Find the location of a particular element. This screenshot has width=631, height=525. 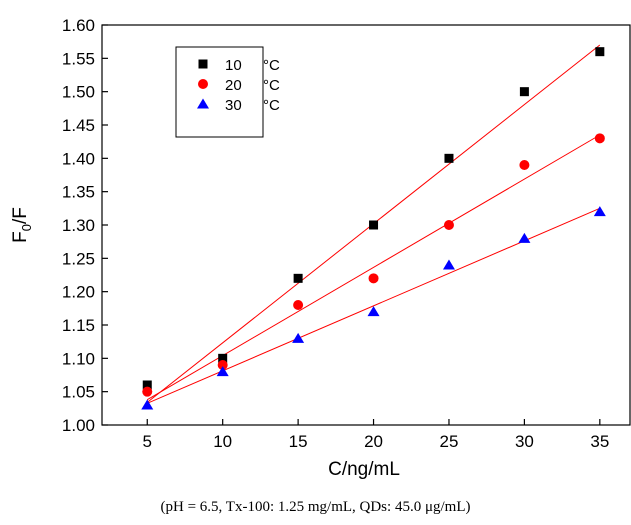

x-tick-label: 30 is located at coordinates (524, 441).